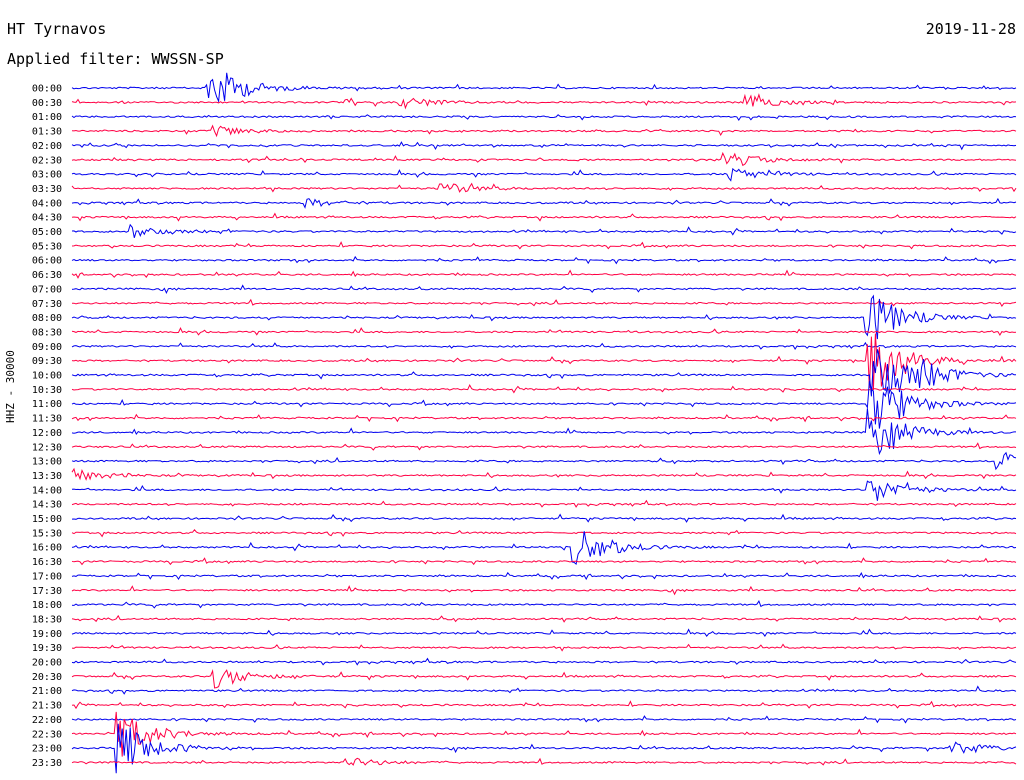 The image size is (1024, 780). What do you see at coordinates (47, 203) in the screenshot?
I see `row-time-label: 04:00` at bounding box center [47, 203].